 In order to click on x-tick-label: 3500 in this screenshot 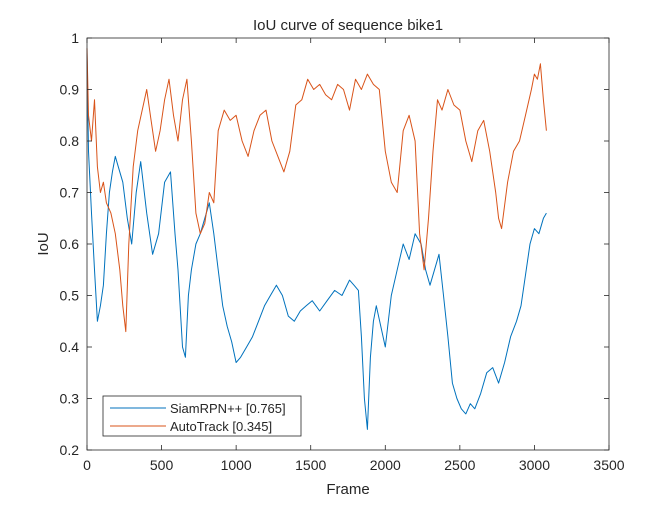, I will do `click(608, 465)`.